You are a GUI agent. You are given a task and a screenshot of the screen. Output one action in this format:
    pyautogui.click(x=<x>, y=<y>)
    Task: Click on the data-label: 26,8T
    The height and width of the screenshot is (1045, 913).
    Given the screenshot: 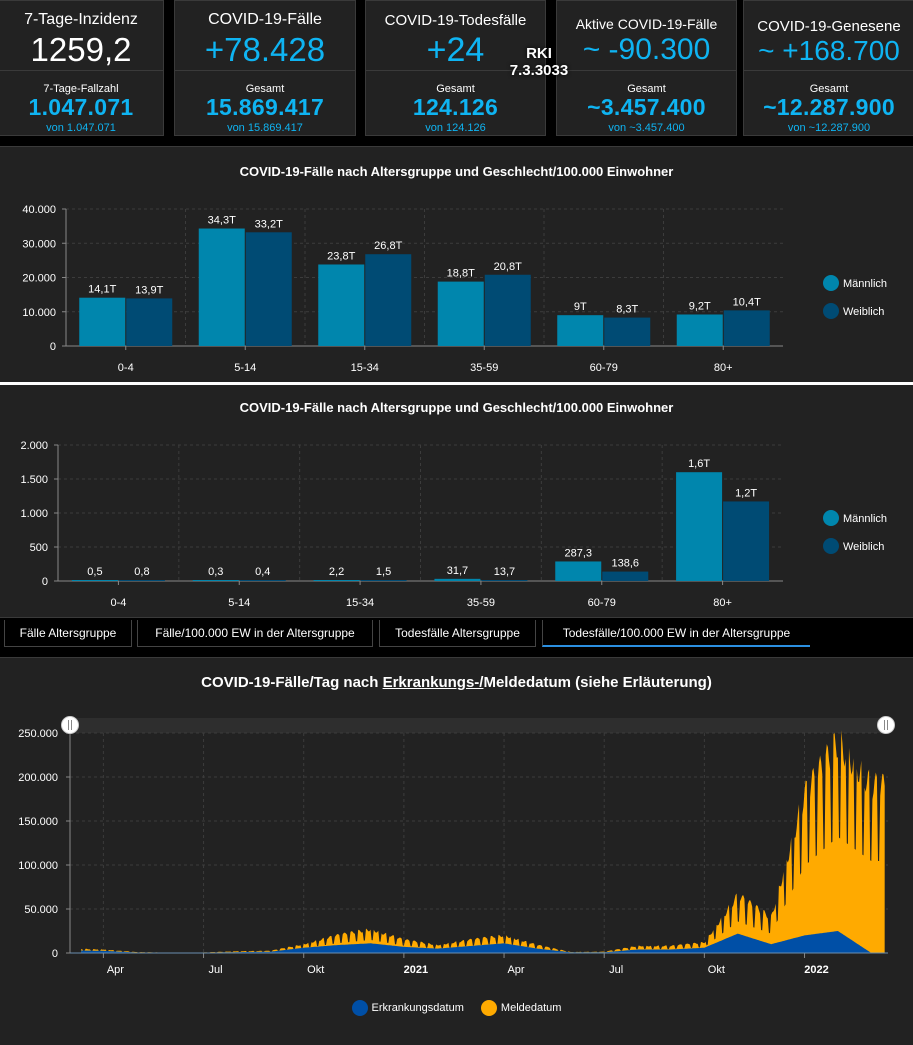 What is the action you would take?
    pyautogui.click(x=388, y=246)
    